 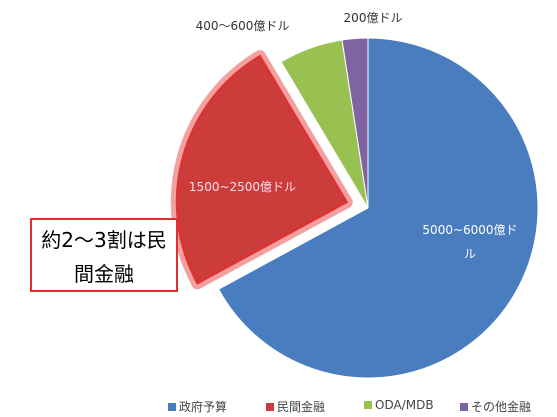 I want to click on legend-item: 政府予算, so click(x=197, y=406).